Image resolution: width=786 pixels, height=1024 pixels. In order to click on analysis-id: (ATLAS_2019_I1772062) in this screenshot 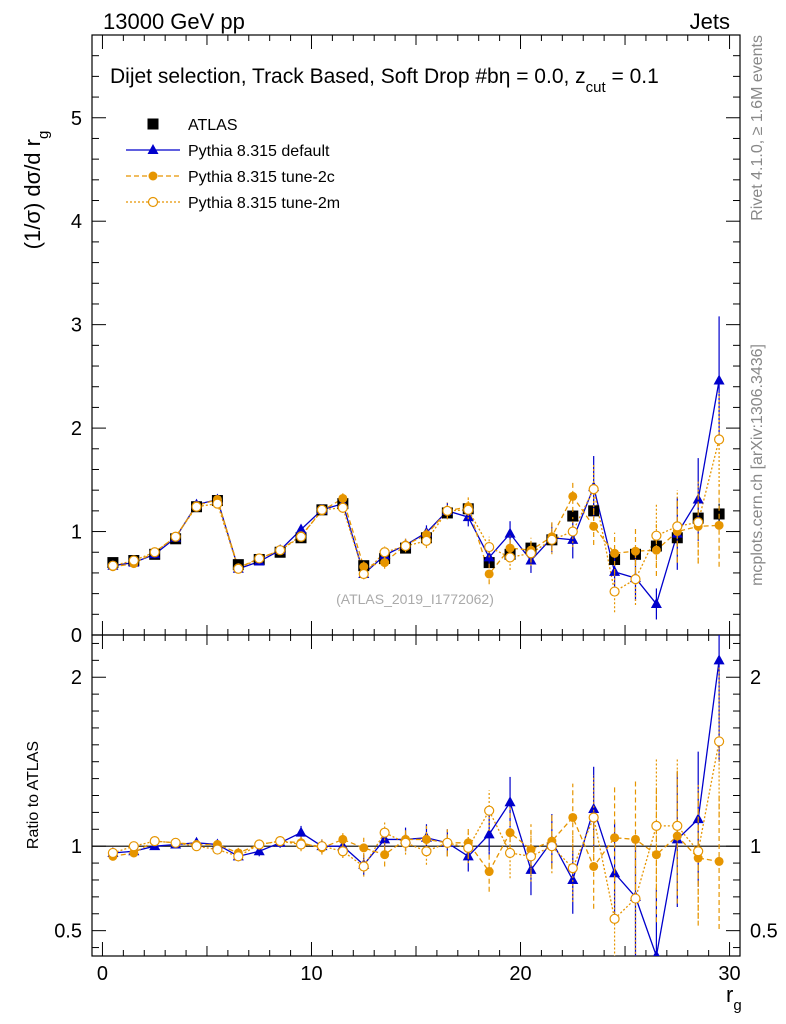, I will do `click(415, 599)`.